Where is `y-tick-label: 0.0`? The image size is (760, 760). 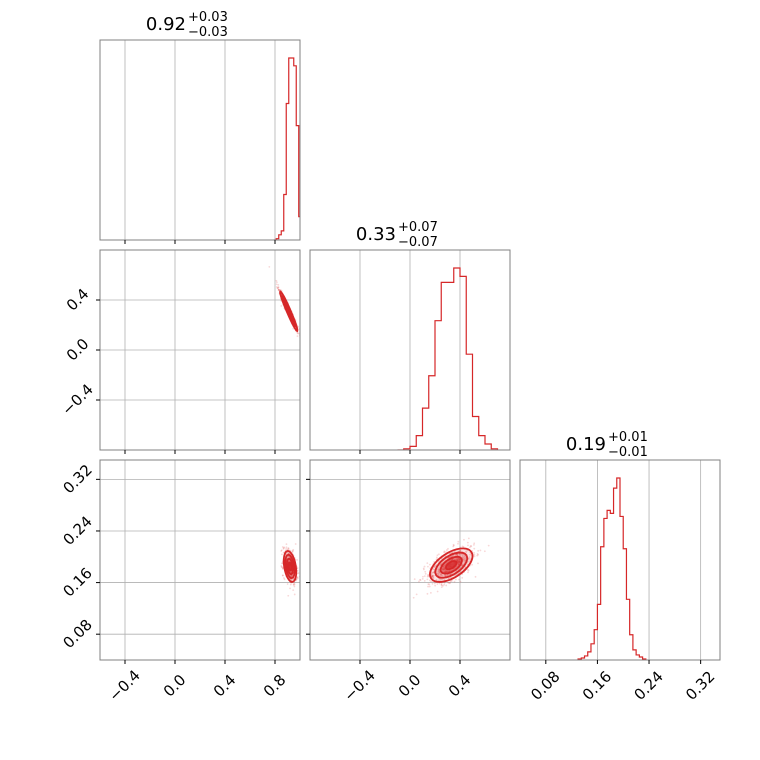 y-tick-label: 0.0 is located at coordinates (78, 350).